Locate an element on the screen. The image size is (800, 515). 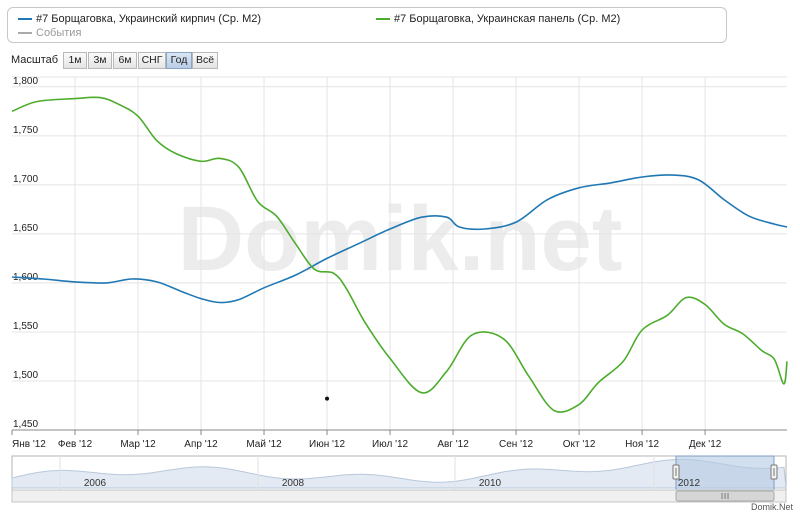
y-tick-label: 1,750 is located at coordinates (25, 130).